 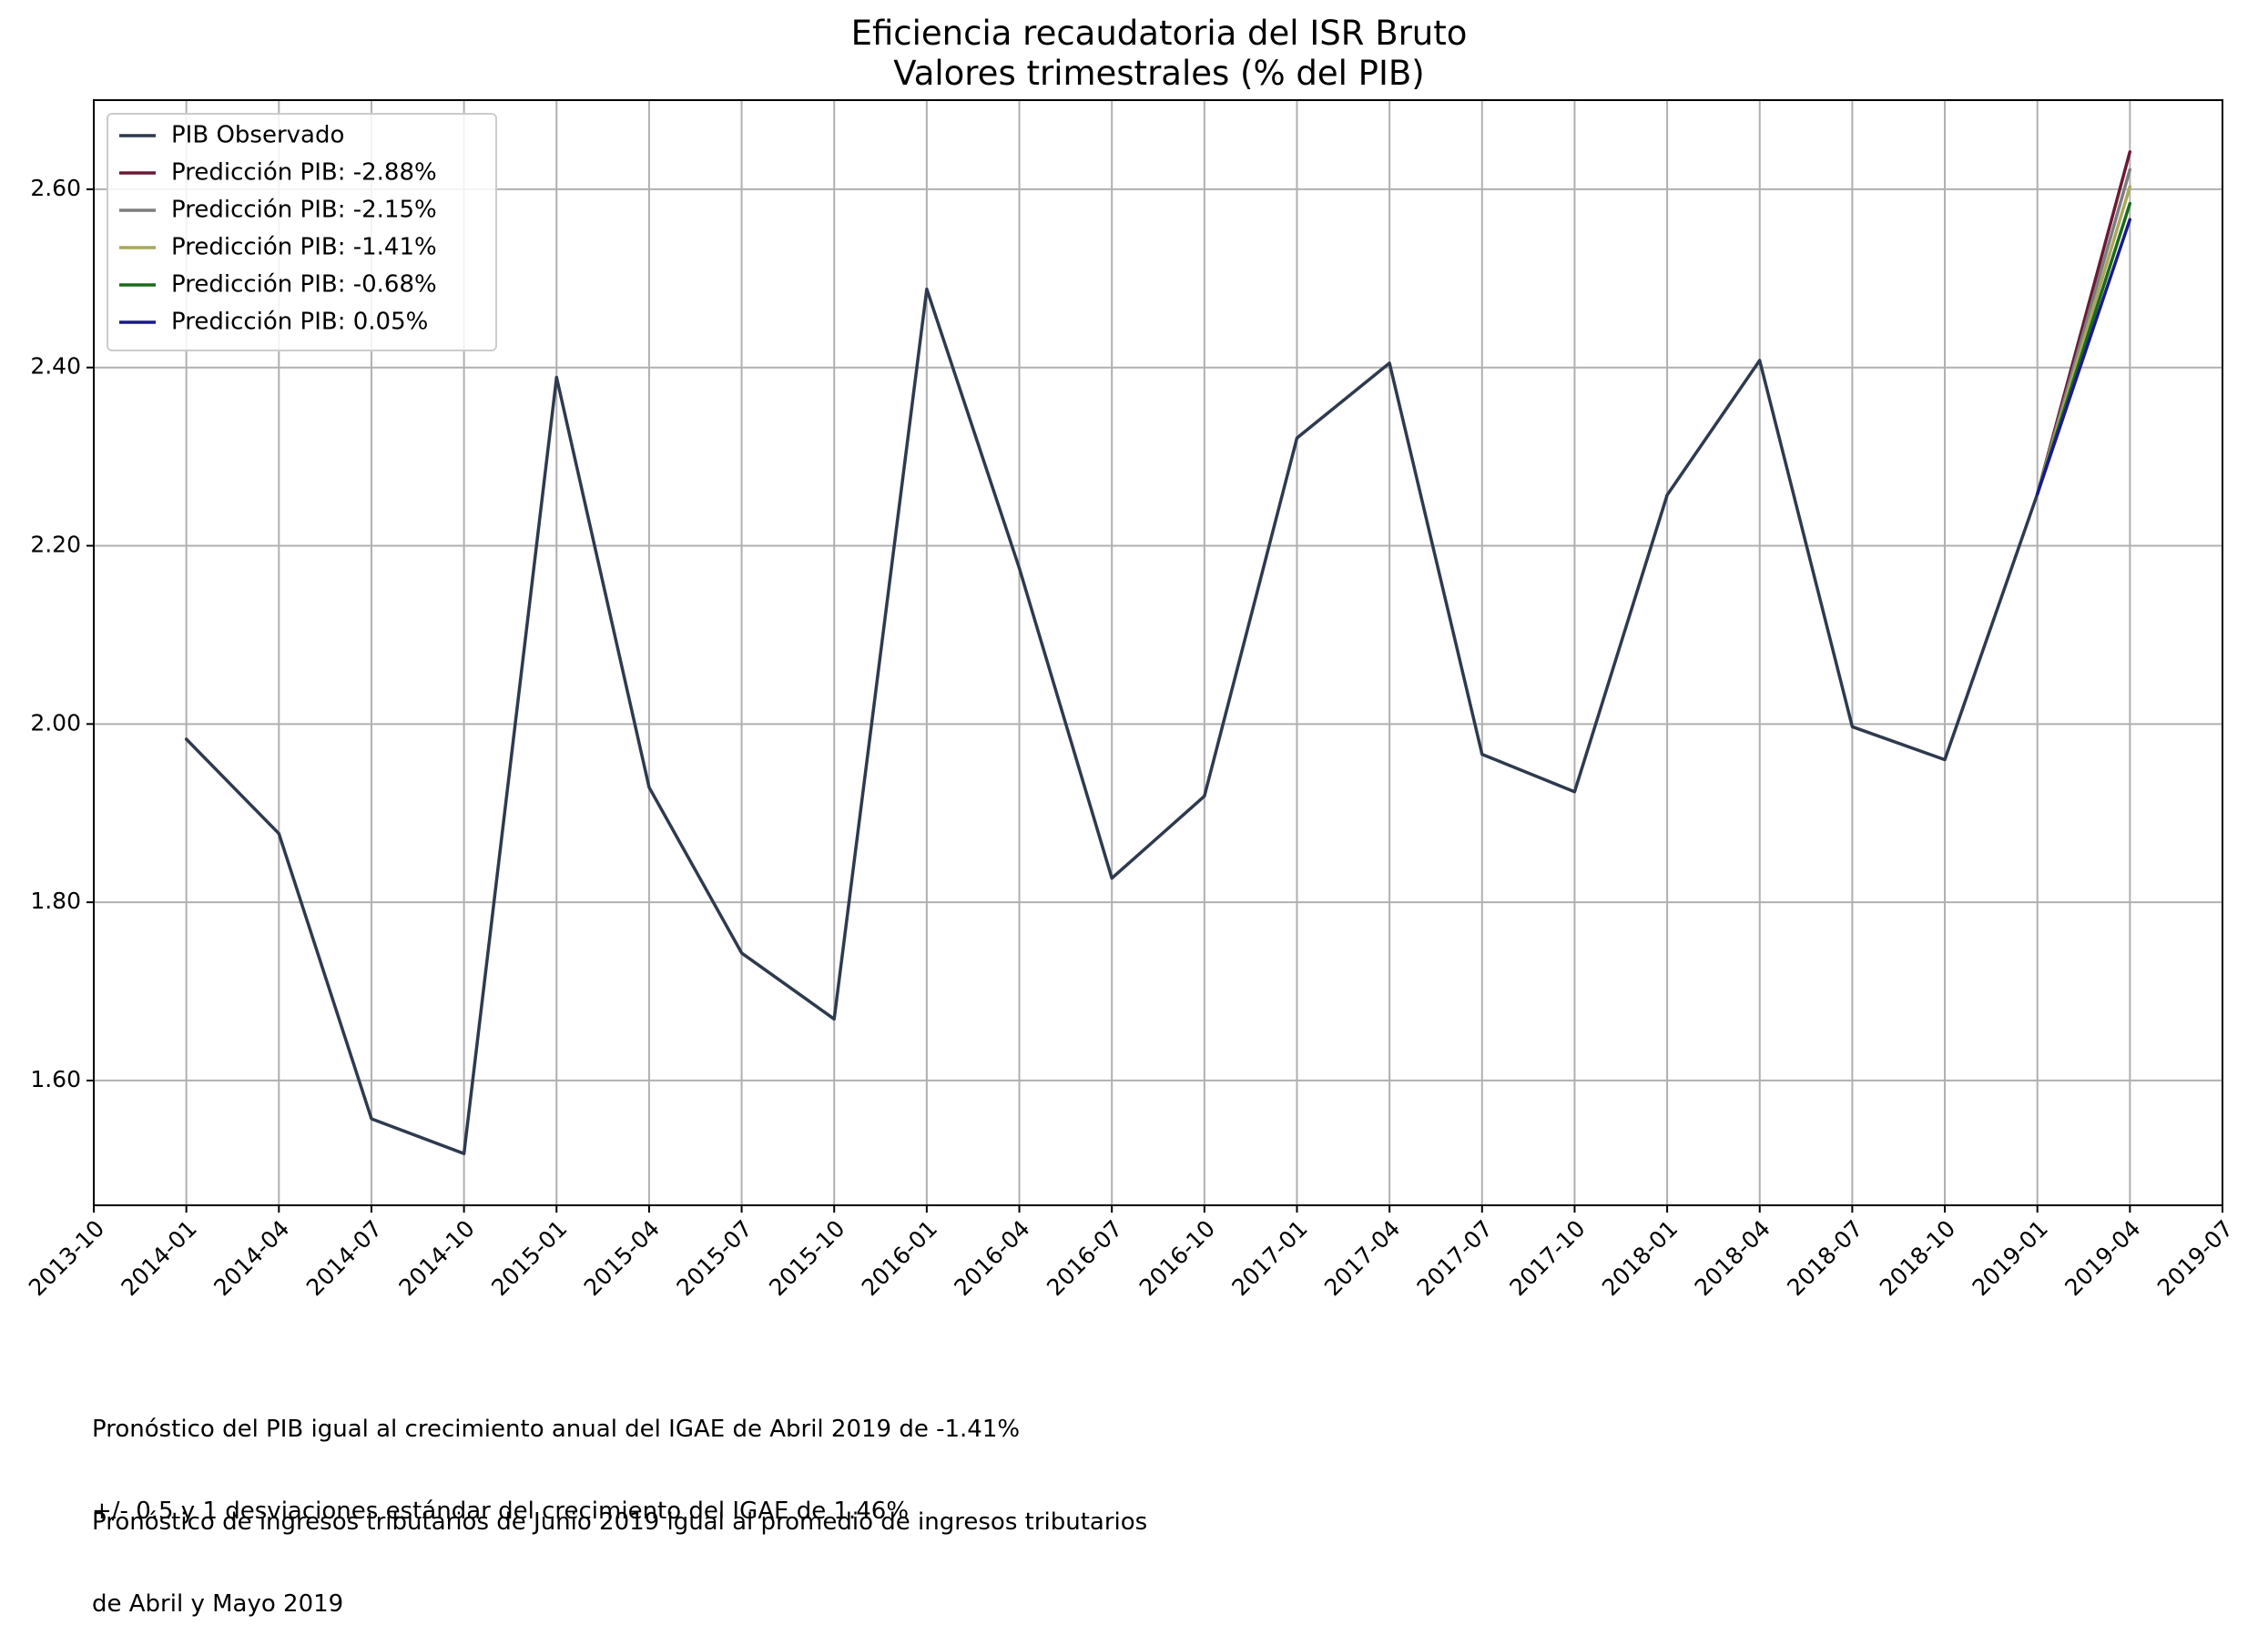 What do you see at coordinates (304, 173) in the screenshot?
I see `legend-label: Predicción PIB: -2.88%` at bounding box center [304, 173].